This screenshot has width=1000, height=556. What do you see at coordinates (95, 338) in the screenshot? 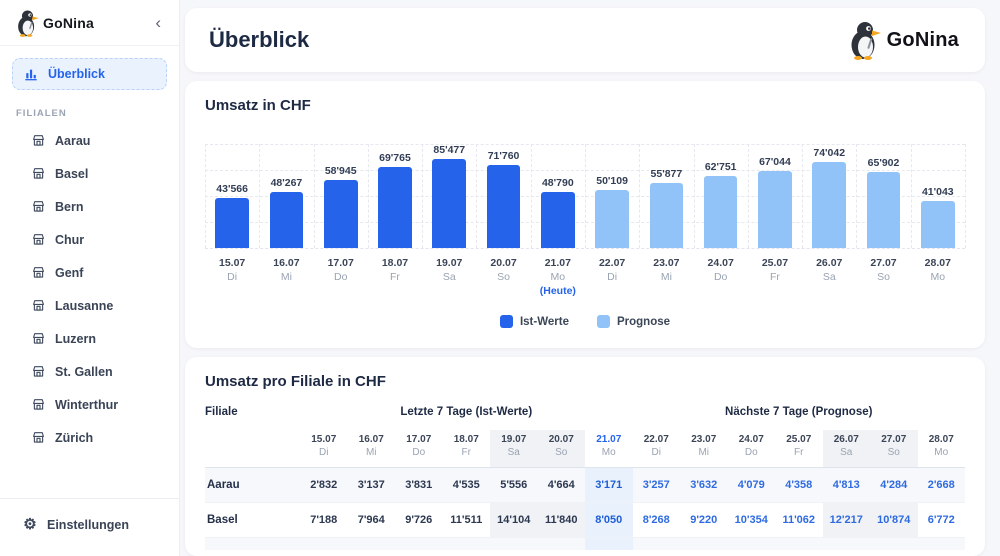
I see `sidebar-item-luzern: Luzern` at bounding box center [95, 338].